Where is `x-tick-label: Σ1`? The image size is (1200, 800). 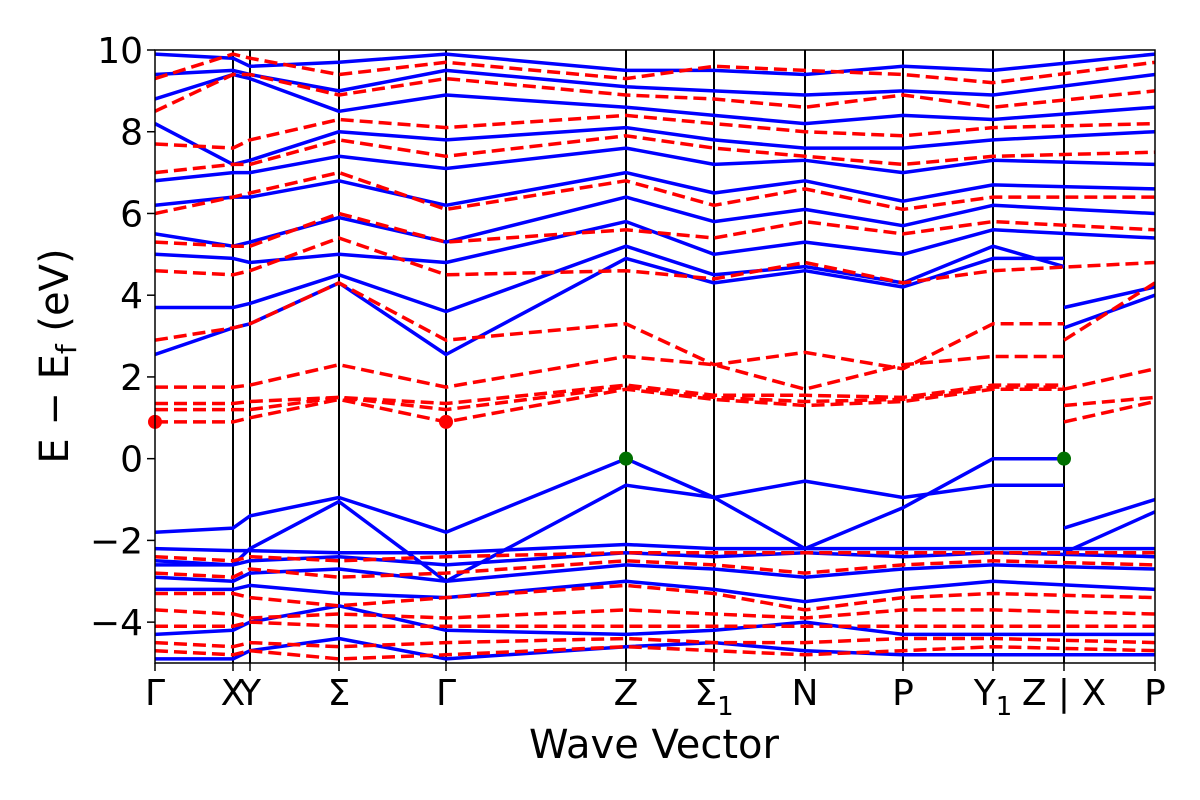
x-tick-label: Σ1 is located at coordinates (713, 697).